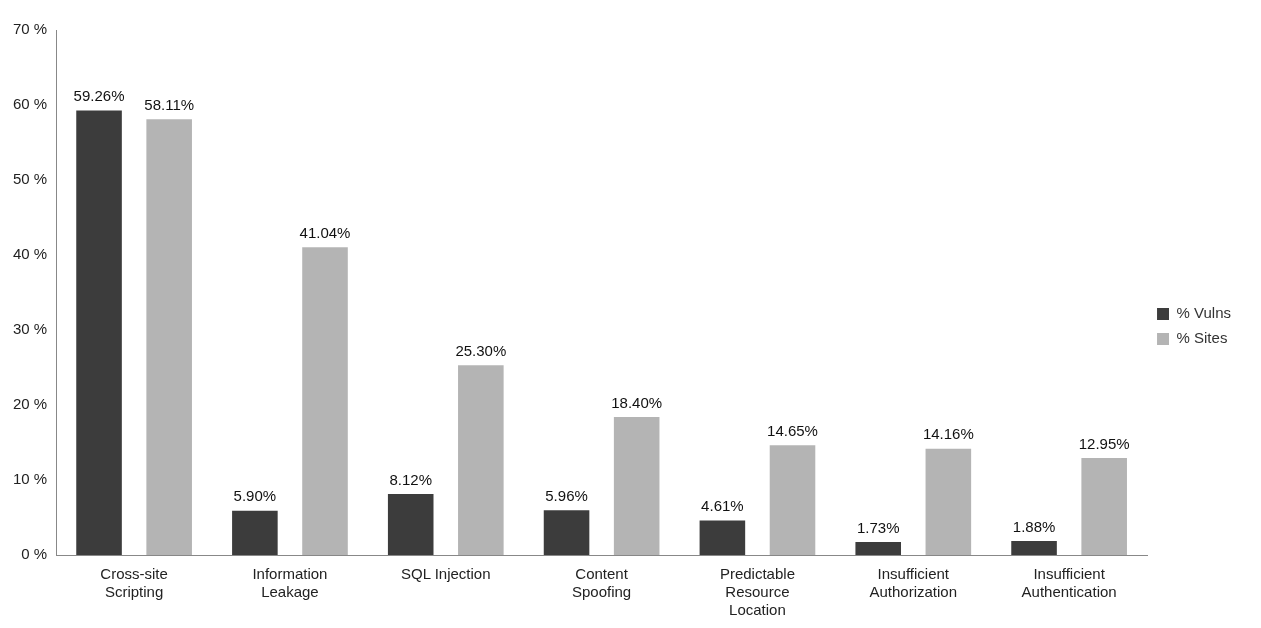 The width and height of the screenshot is (1261, 628). I want to click on x-tick-label: Insufficient Authorization, so click(913, 583).